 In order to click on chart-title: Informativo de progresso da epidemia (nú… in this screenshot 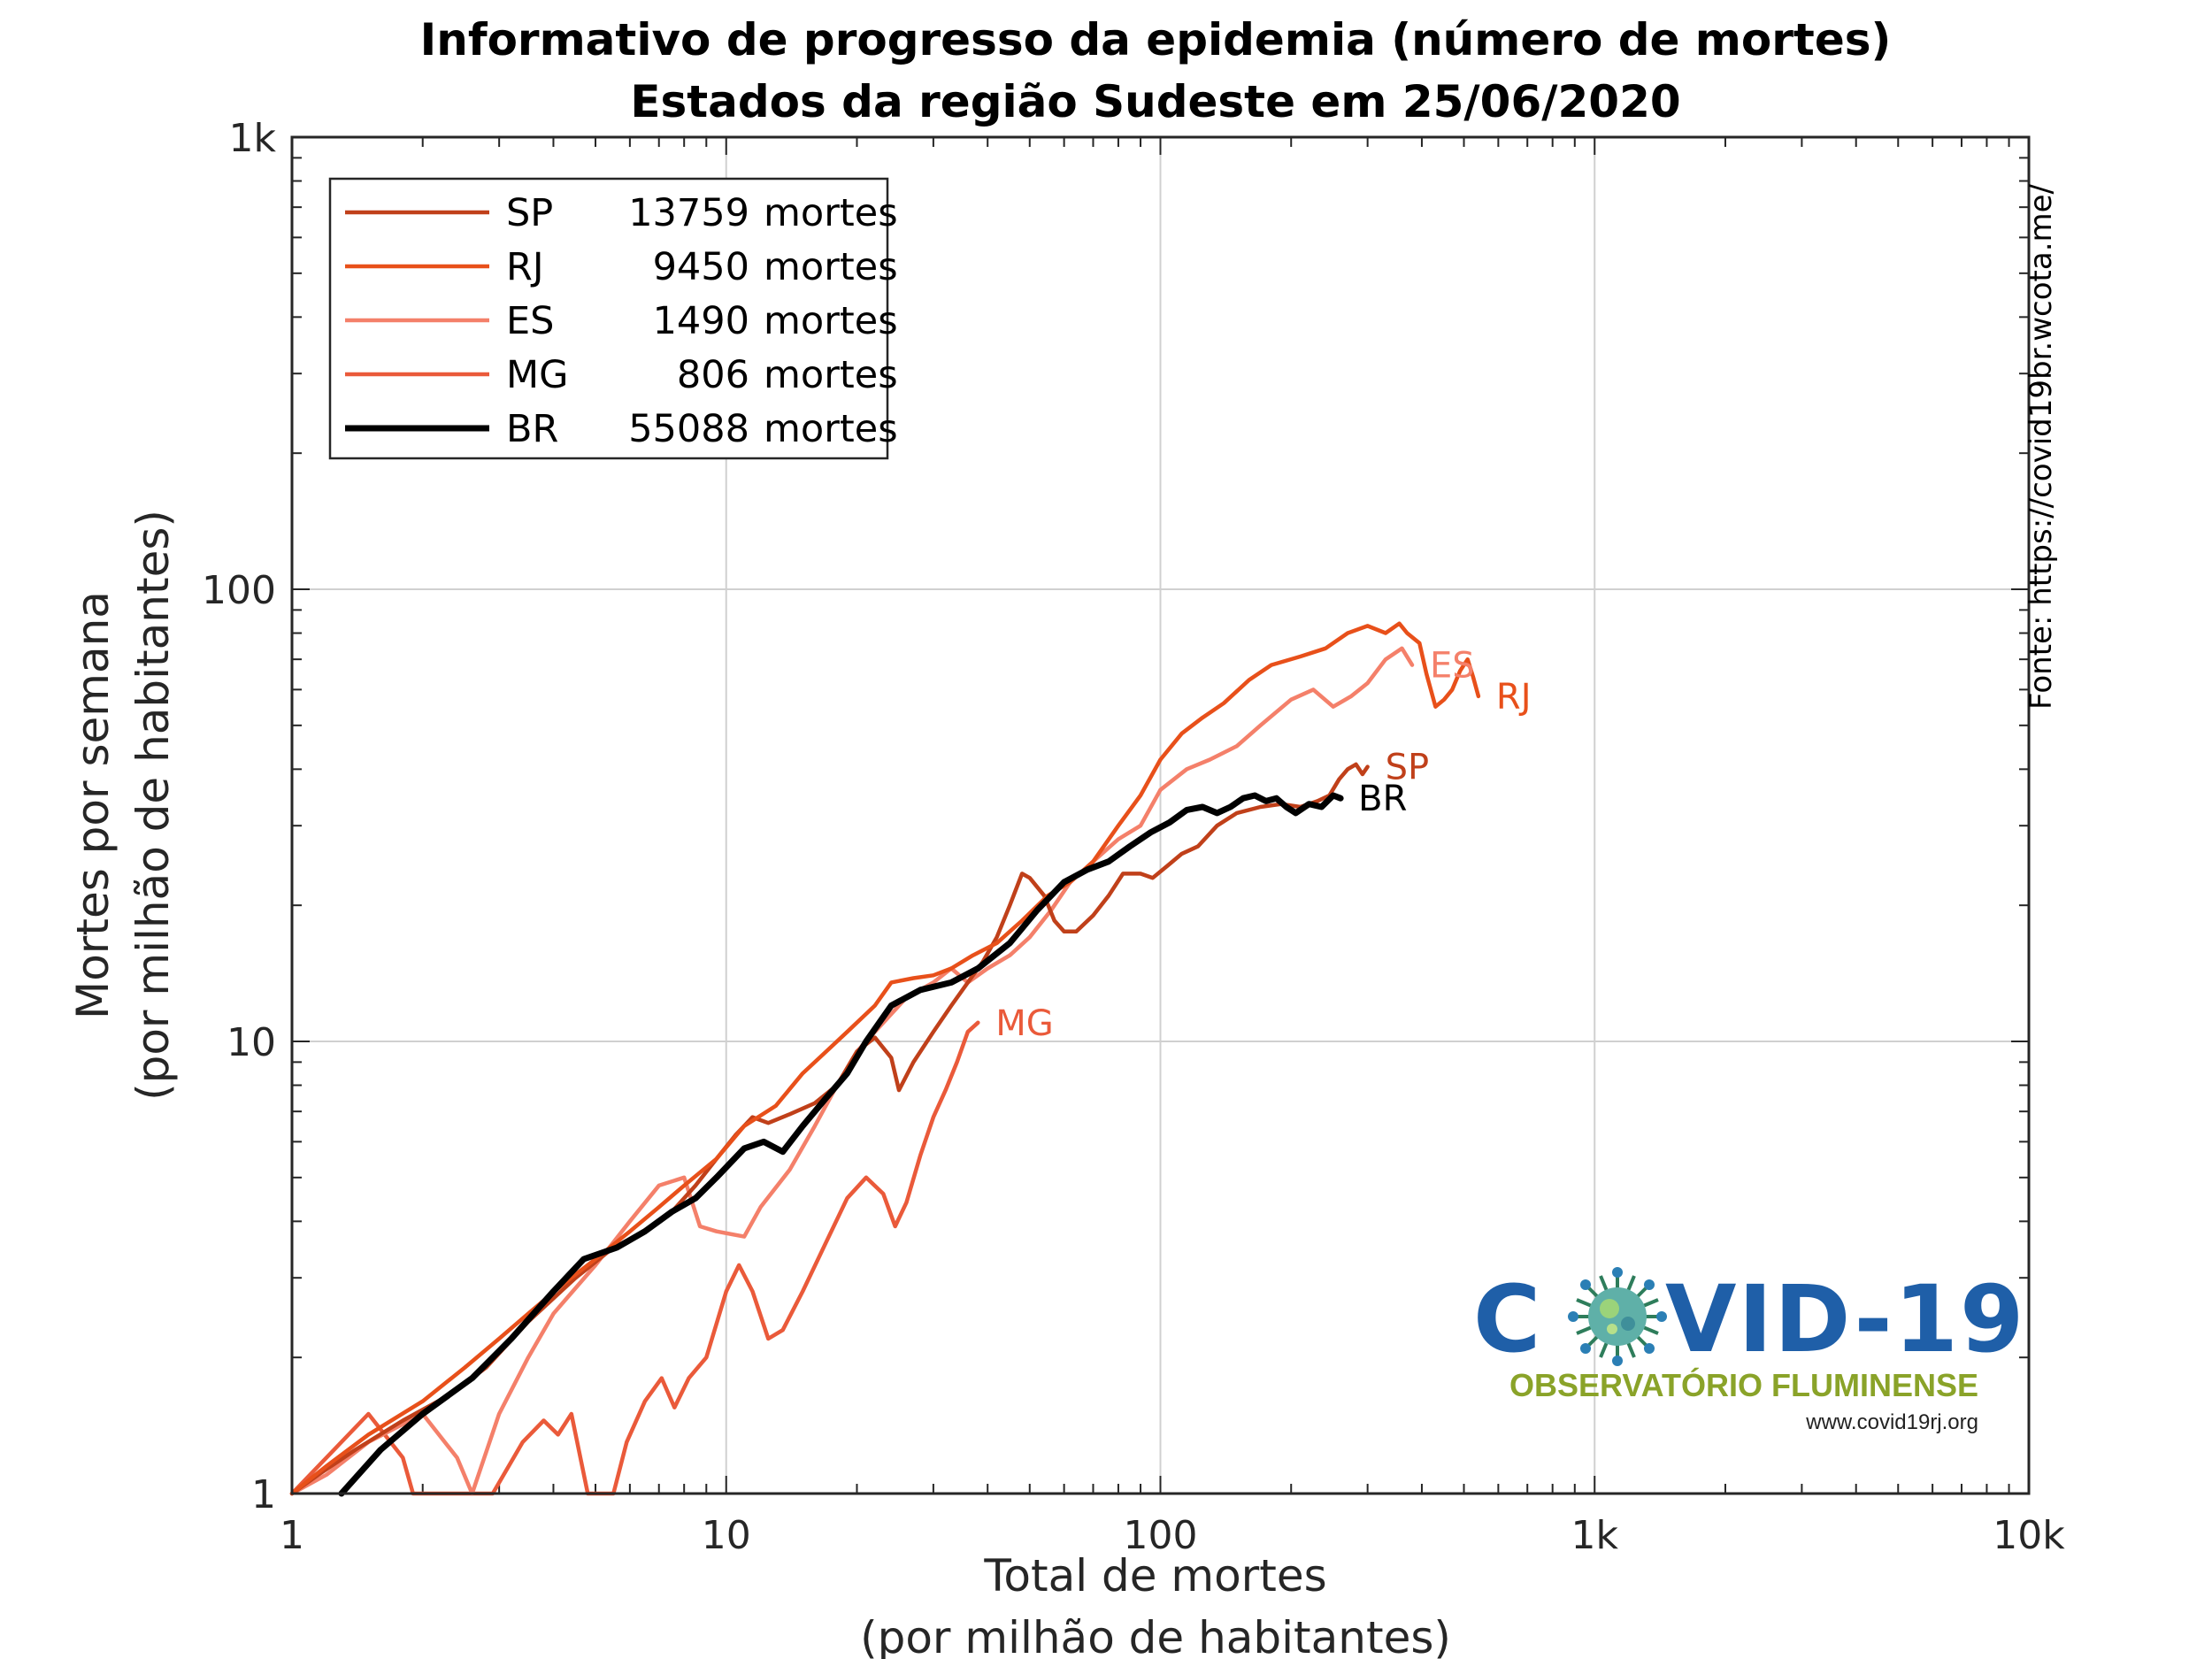, I will do `click(1156, 40)`.